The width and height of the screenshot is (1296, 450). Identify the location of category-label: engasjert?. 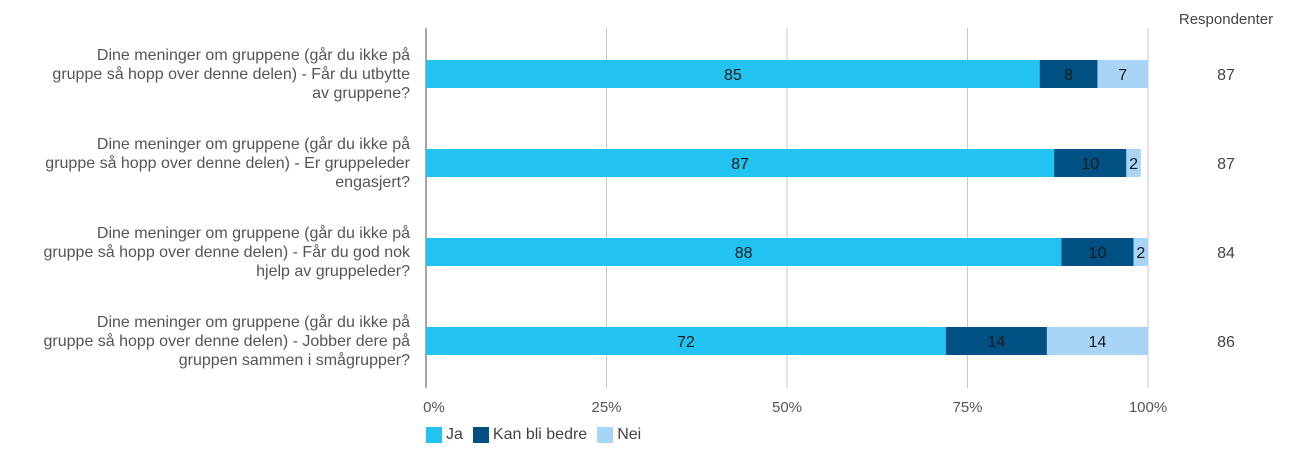
(372, 182).